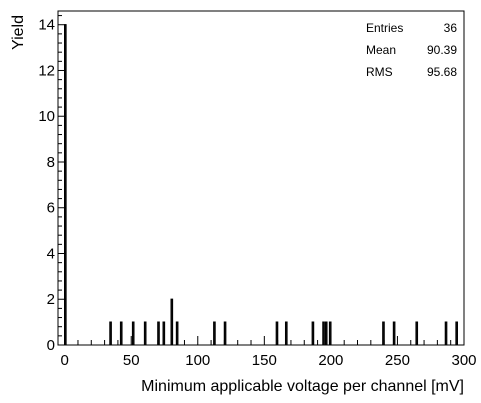 The image size is (481, 403). Describe the element at coordinates (131, 360) in the screenshot. I see `x-tick-label: 50` at that location.